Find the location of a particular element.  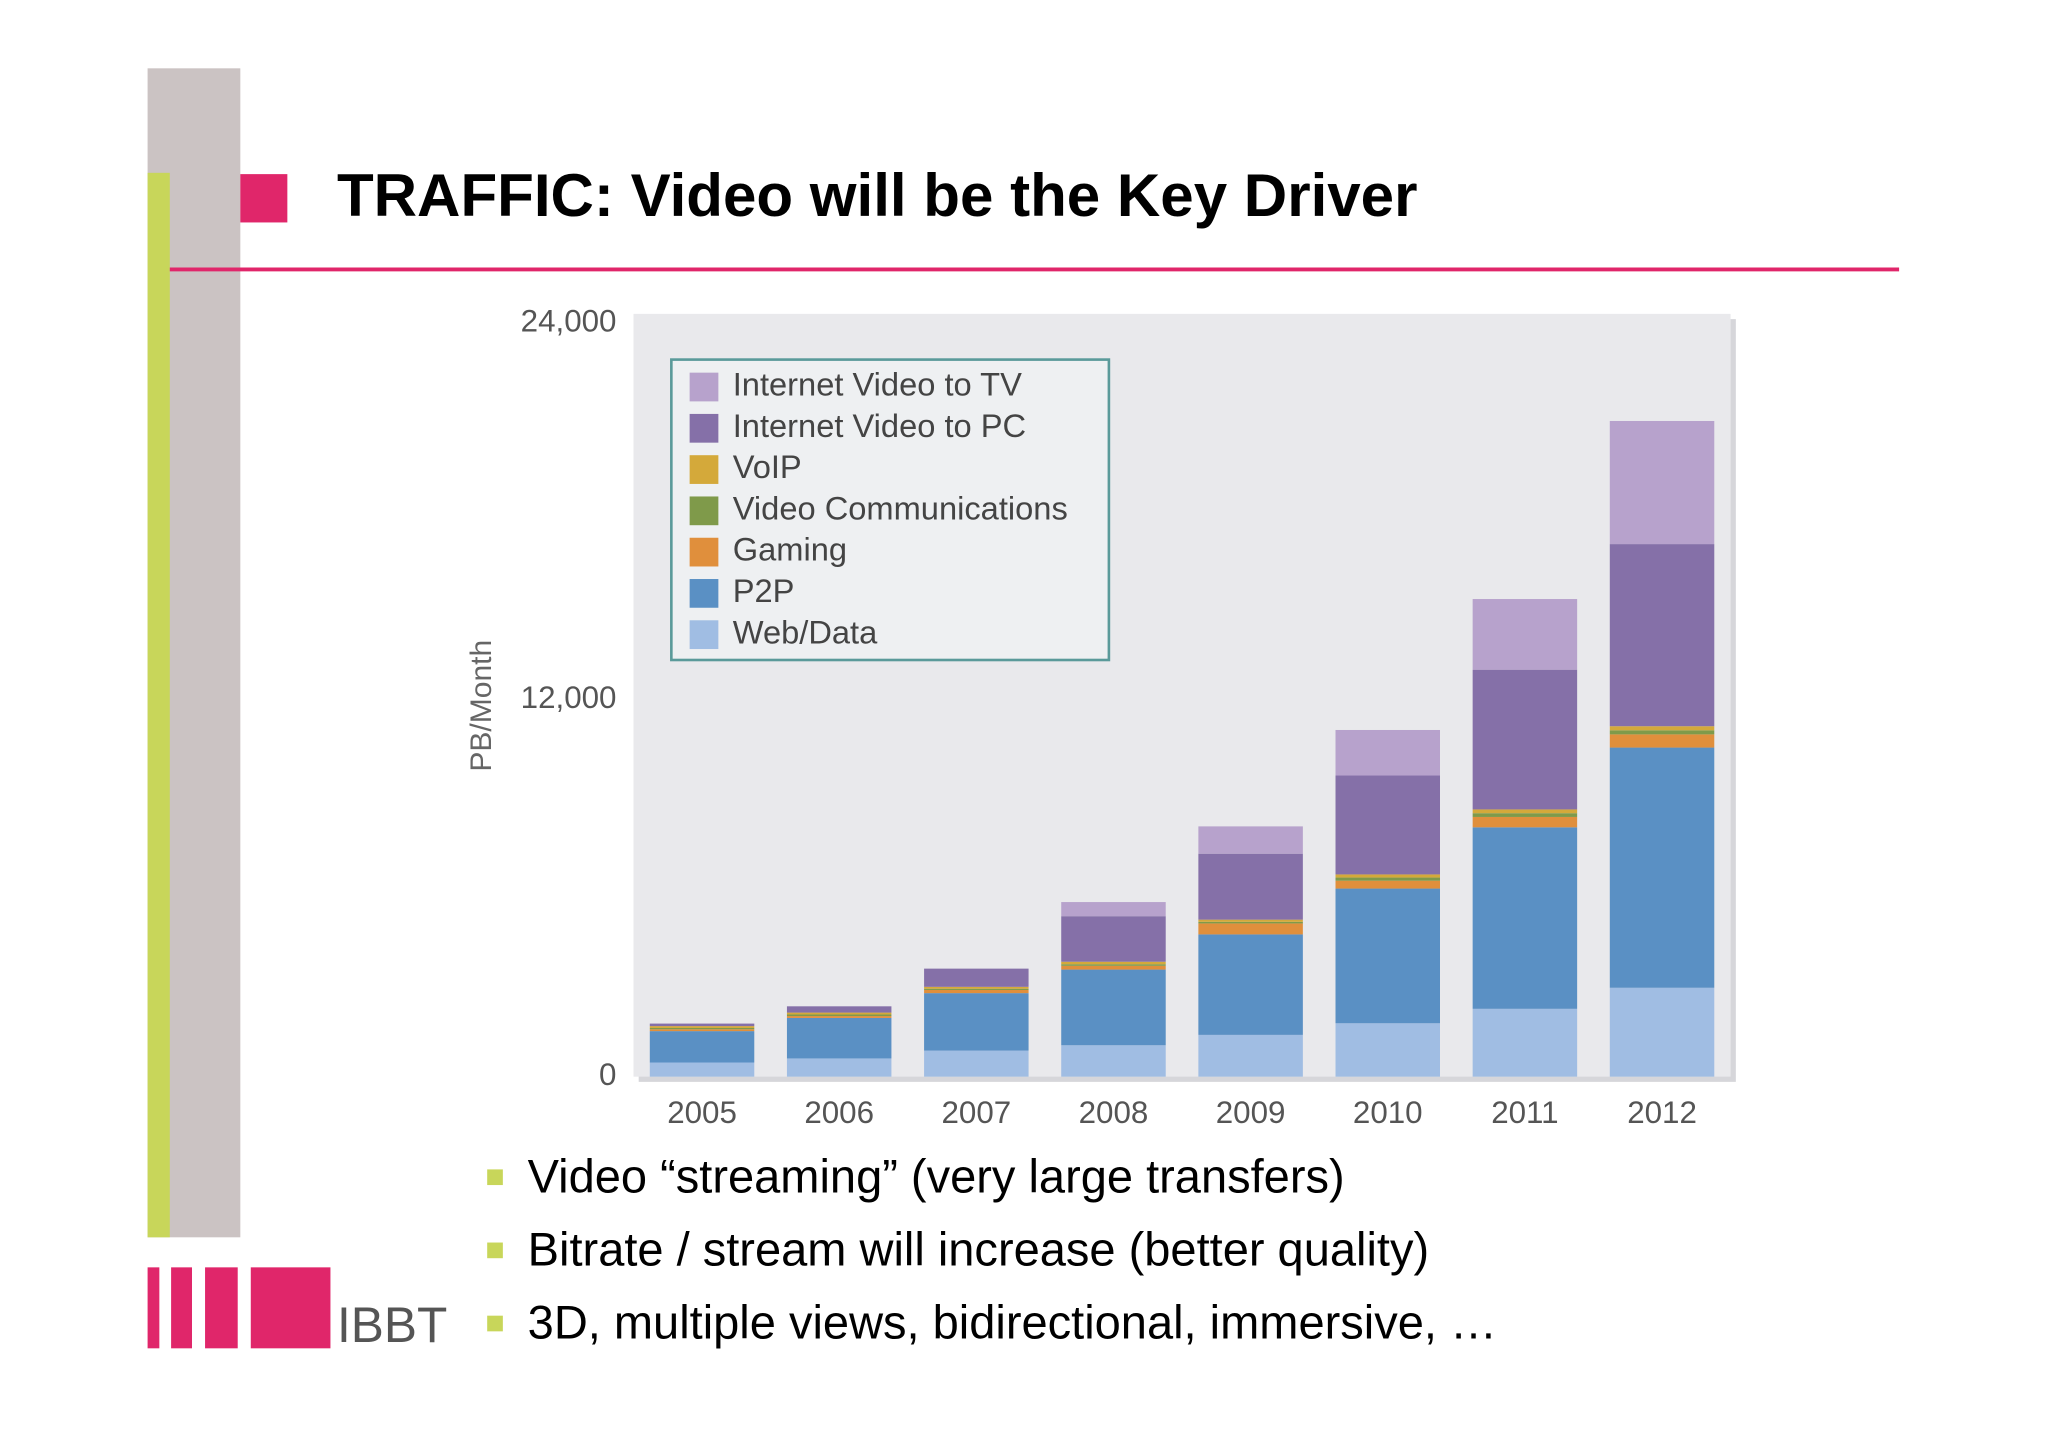

accent-bar is located at coordinates (158, 705).